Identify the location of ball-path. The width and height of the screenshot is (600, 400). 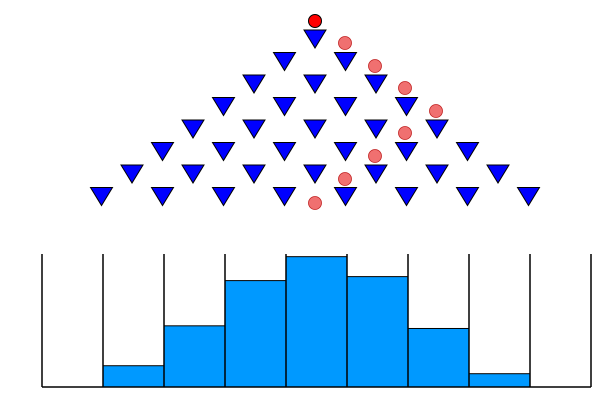
(375, 112).